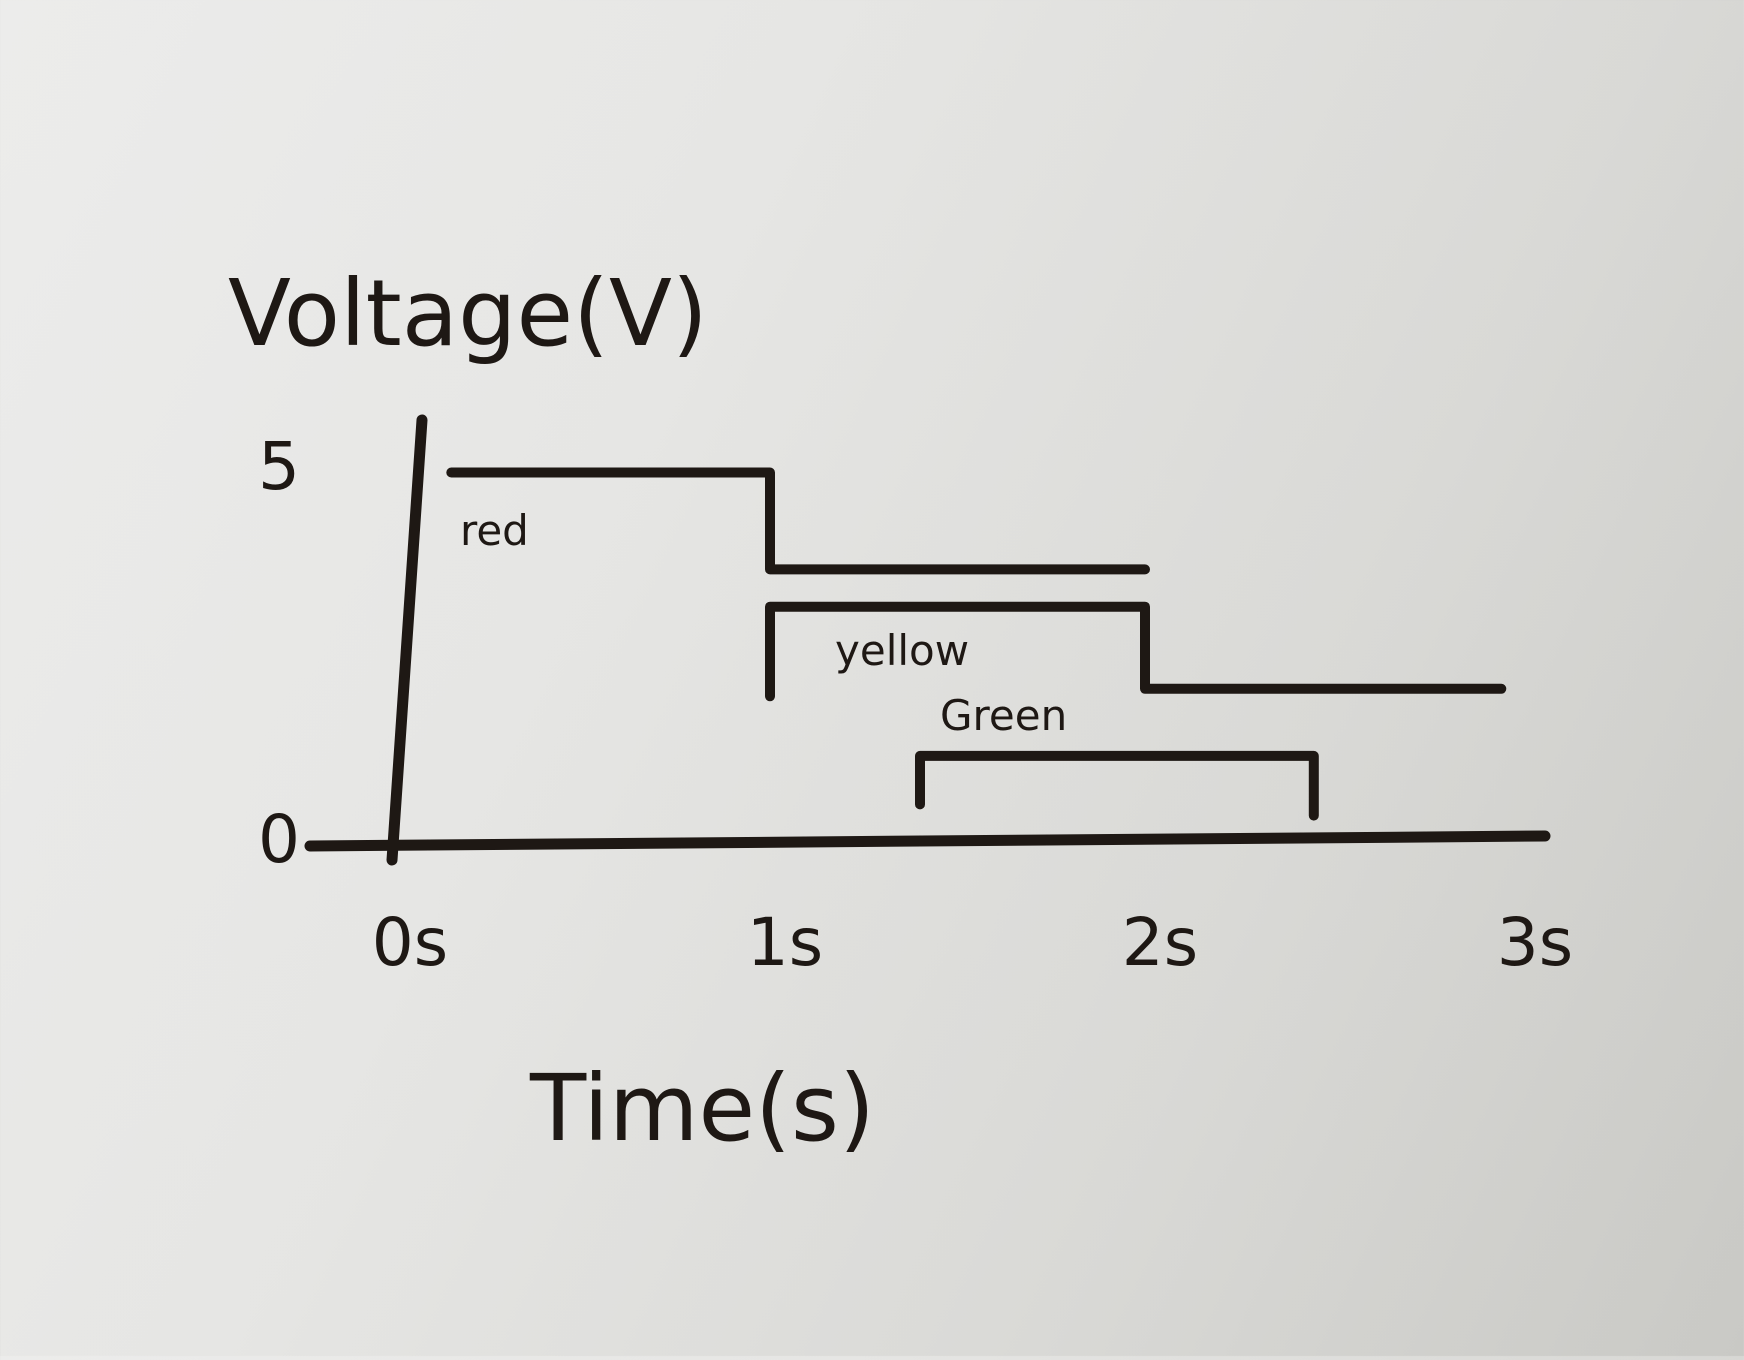  I want to click on series-label-red: red, so click(494, 530).